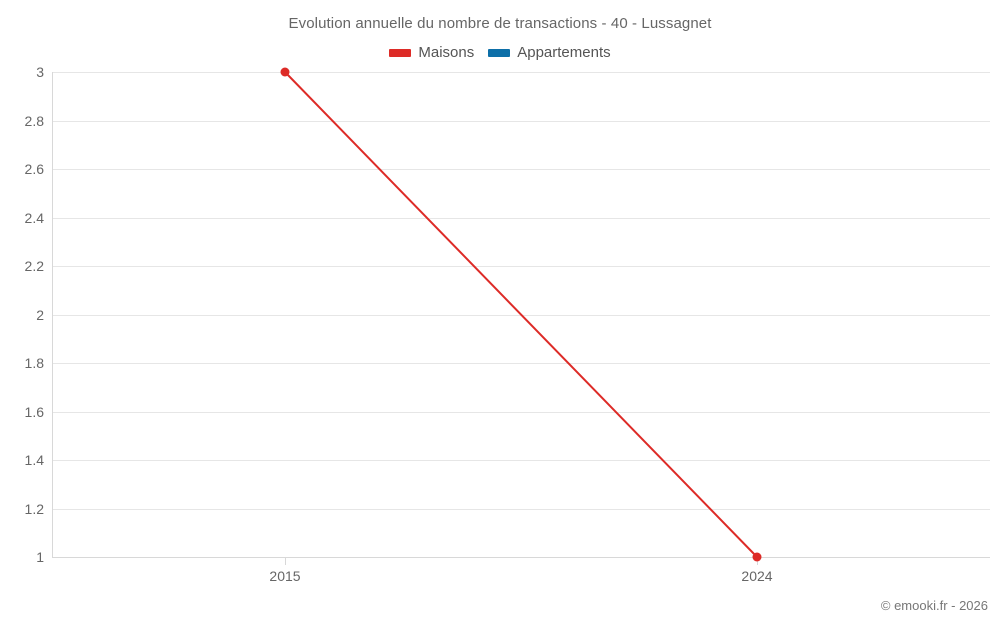 The height and width of the screenshot is (625, 1000). I want to click on credits-label: © emooki.fr - 2026, so click(934, 605).